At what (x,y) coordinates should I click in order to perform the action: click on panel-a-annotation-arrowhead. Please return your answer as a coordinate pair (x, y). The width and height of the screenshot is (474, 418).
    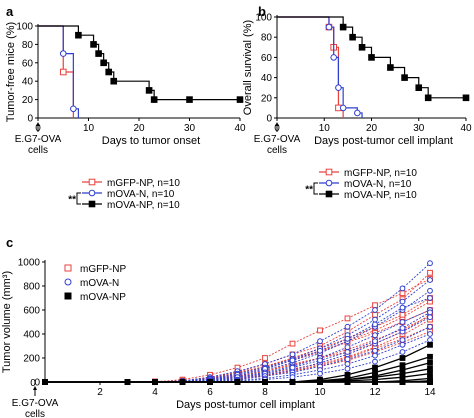
    Looking at the image, I should click on (38, 124).